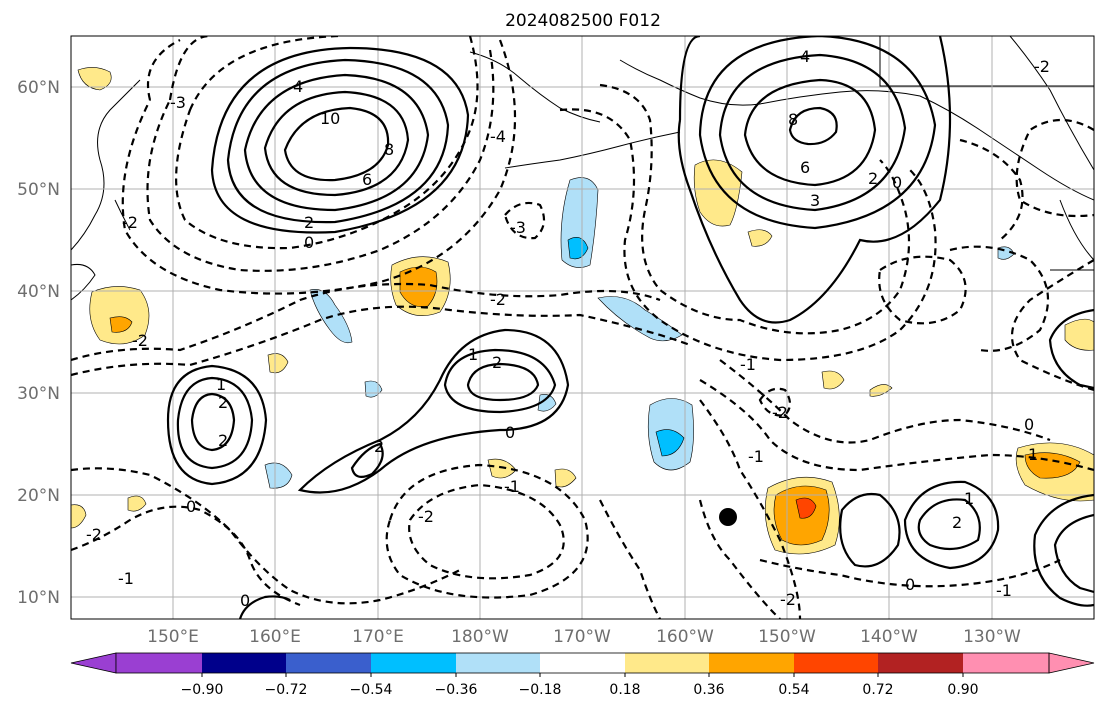  Describe the element at coordinates (38, 598) in the screenshot. I see `lat-label: 10°N` at that location.